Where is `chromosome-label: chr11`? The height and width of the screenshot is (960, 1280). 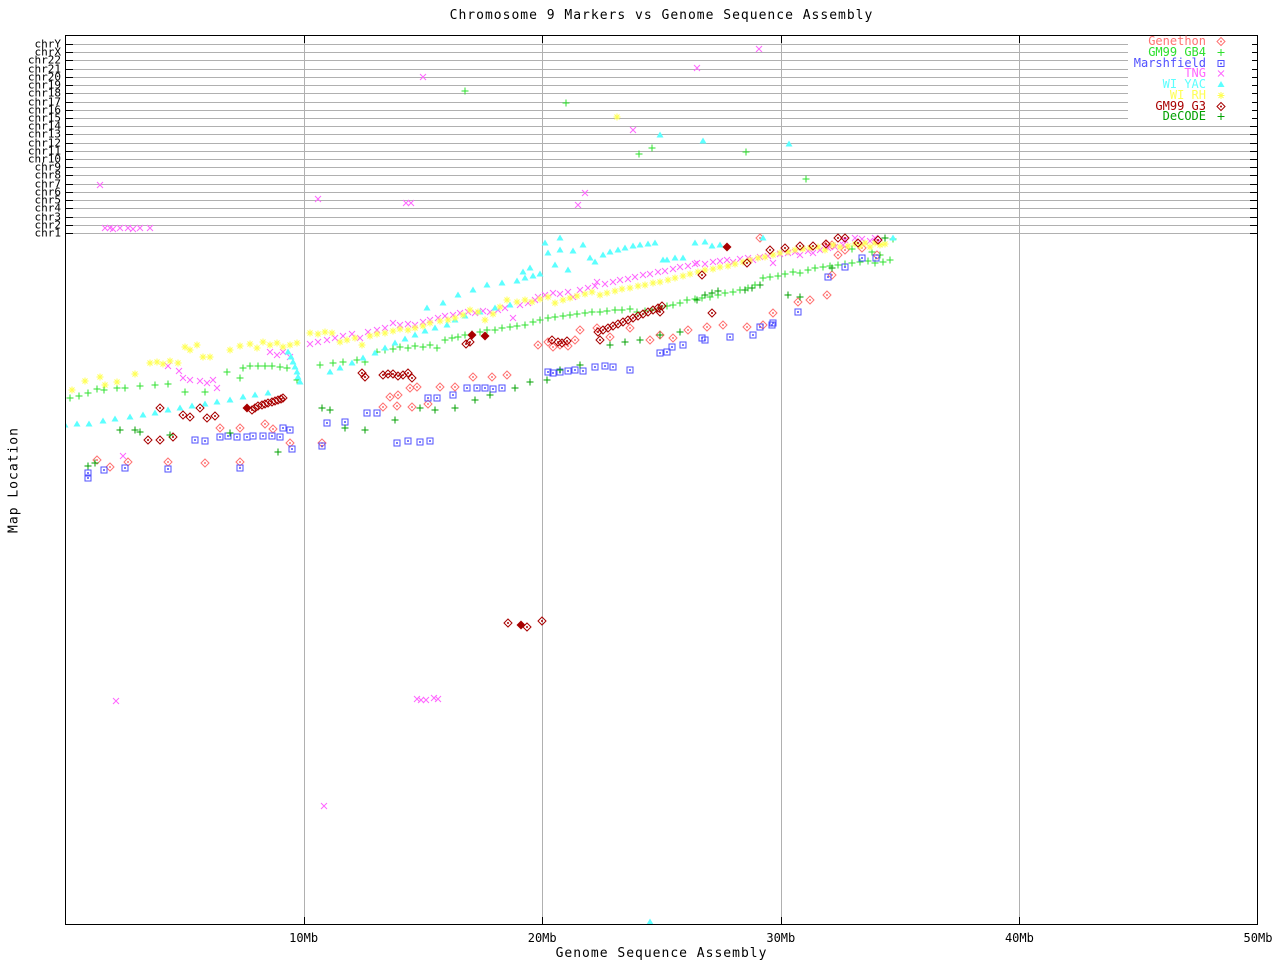 chromosome-label: chr11 is located at coordinates (44, 151).